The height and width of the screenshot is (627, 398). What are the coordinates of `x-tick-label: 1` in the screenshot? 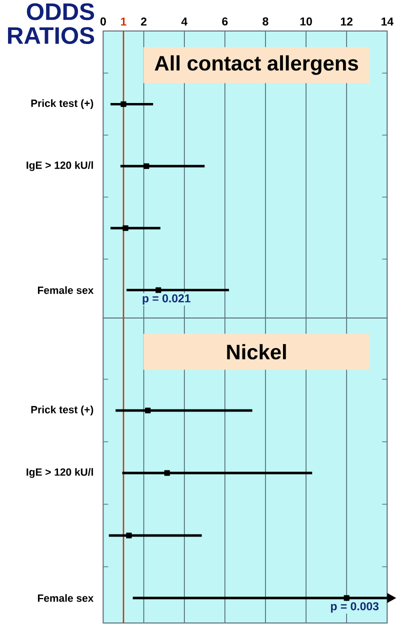 It's located at (123, 22).